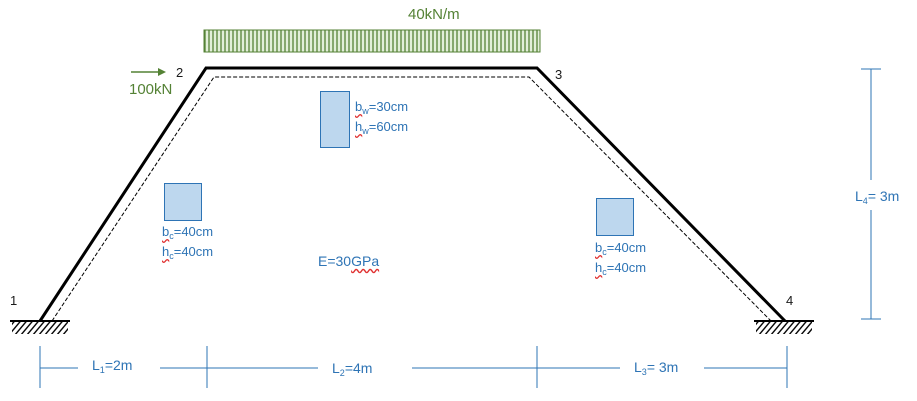 This screenshot has width=917, height=401. I want to click on distributed-load-label: 40kN/m, so click(434, 14).